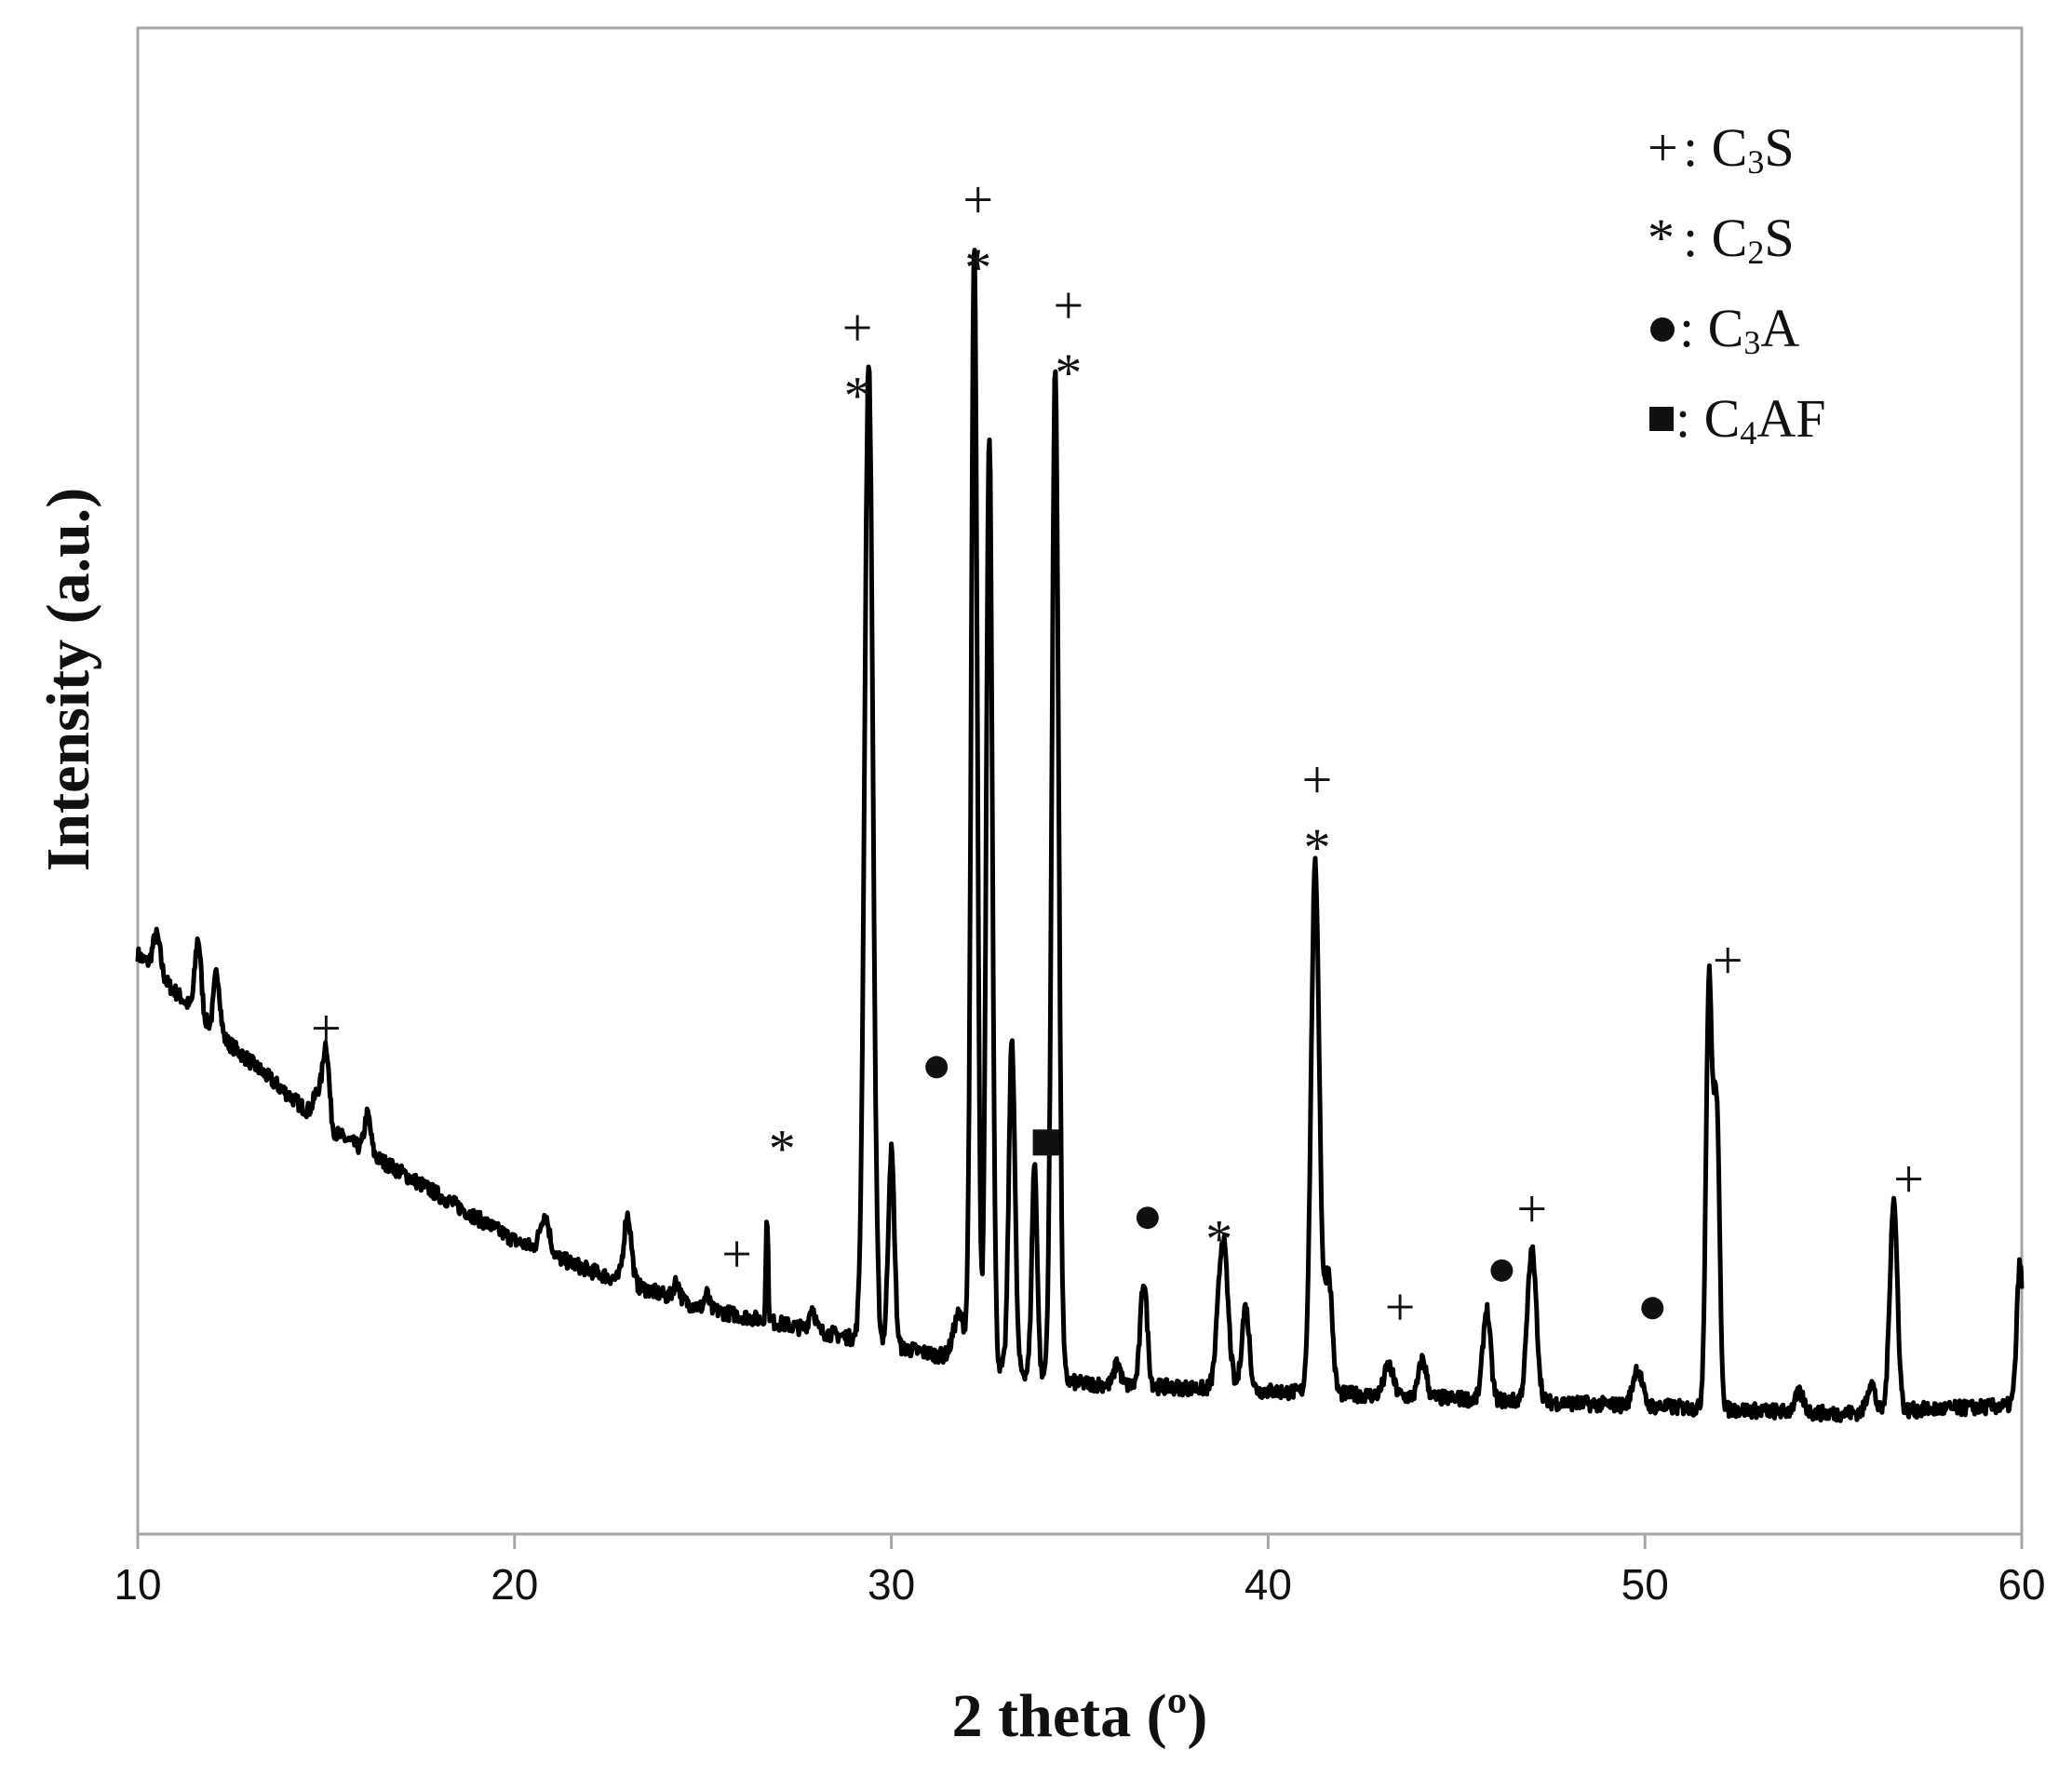 This screenshot has height=1778, width=2072. I want to click on x-tick-label-60: 60, so click(2021, 1584).